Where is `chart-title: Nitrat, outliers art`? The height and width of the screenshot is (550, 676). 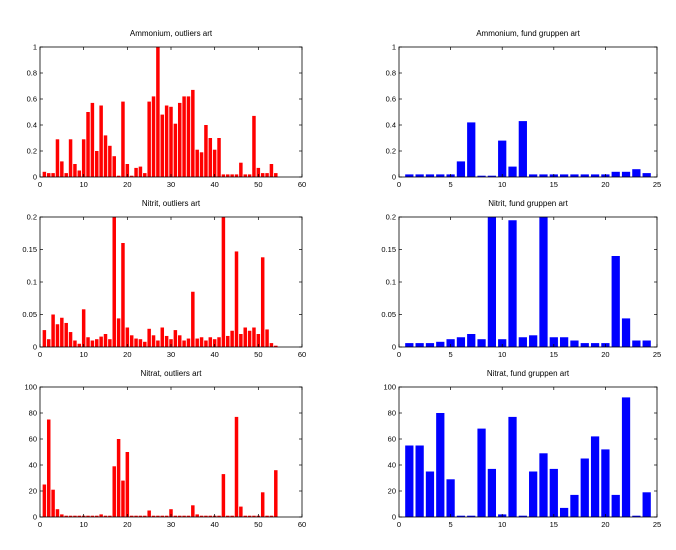 chart-title: Nitrat, outliers art is located at coordinates (172, 373).